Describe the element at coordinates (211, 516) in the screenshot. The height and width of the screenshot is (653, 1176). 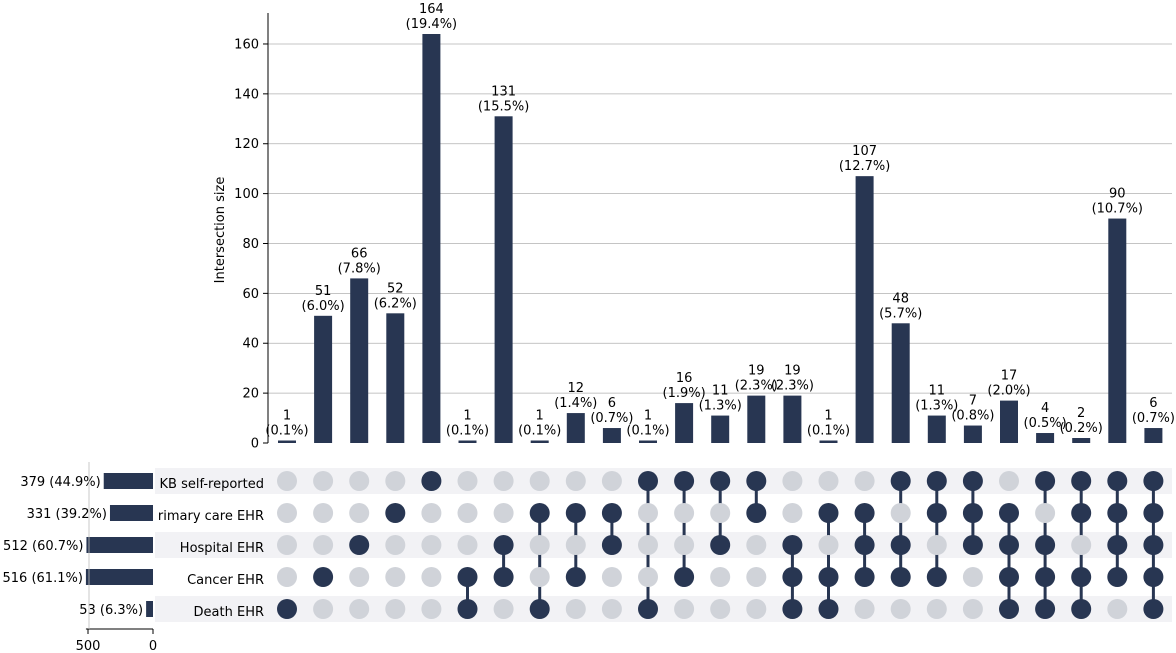
I see `set-label: rimary care EHR` at that location.